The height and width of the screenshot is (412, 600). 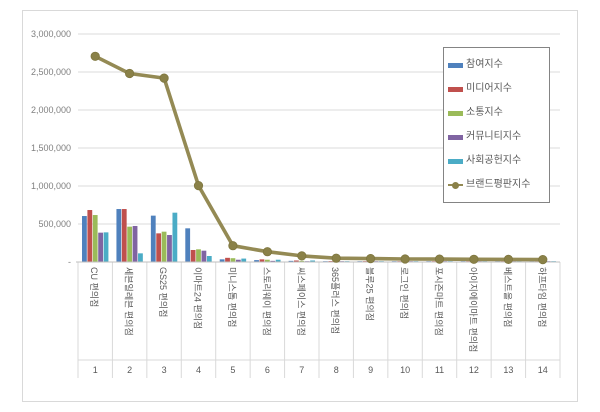 I want to click on rank-label: 7, so click(x=301, y=370).